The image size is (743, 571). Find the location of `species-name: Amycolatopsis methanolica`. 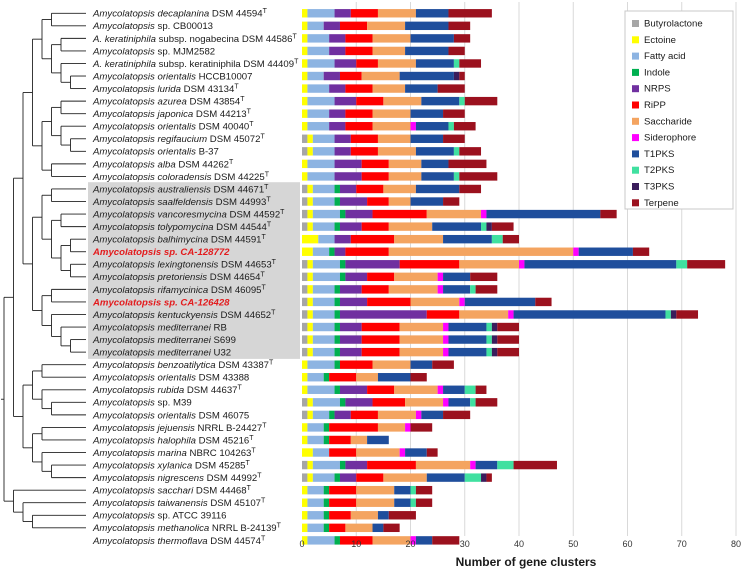

species-name: Amycolatopsis methanolica is located at coordinates (150, 528).